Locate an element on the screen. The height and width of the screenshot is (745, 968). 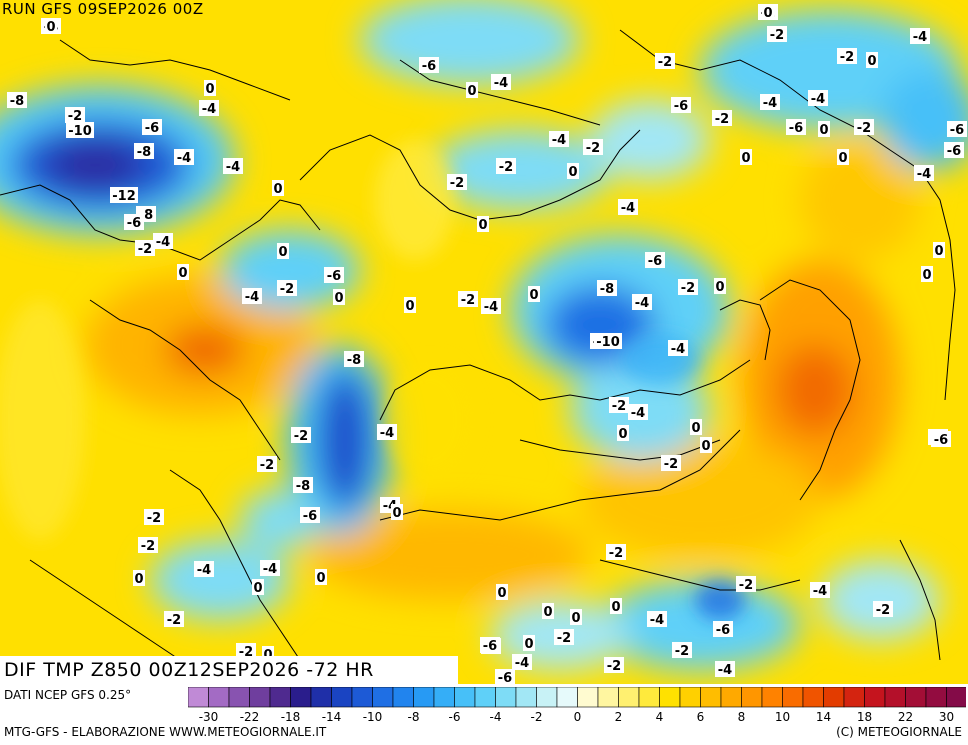
color-scale-tick-label: 6 is located at coordinates (700, 717).